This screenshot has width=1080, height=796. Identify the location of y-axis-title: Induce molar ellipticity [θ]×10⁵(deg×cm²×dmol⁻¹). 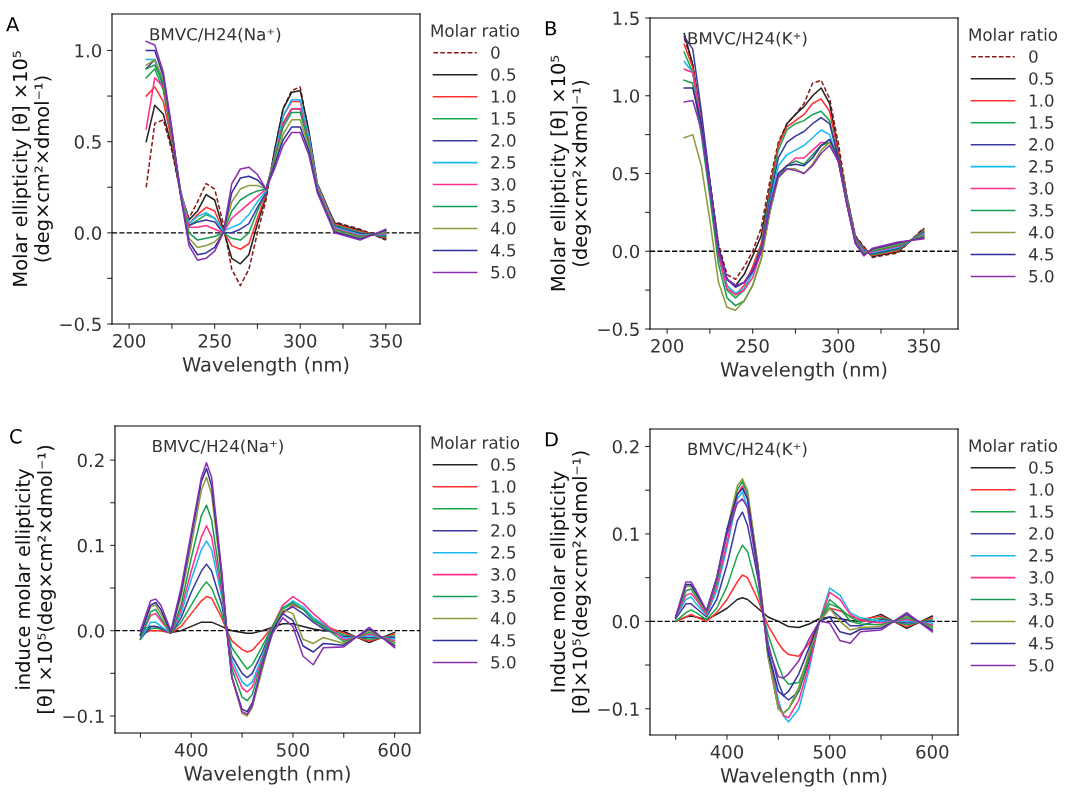
(570, 582).